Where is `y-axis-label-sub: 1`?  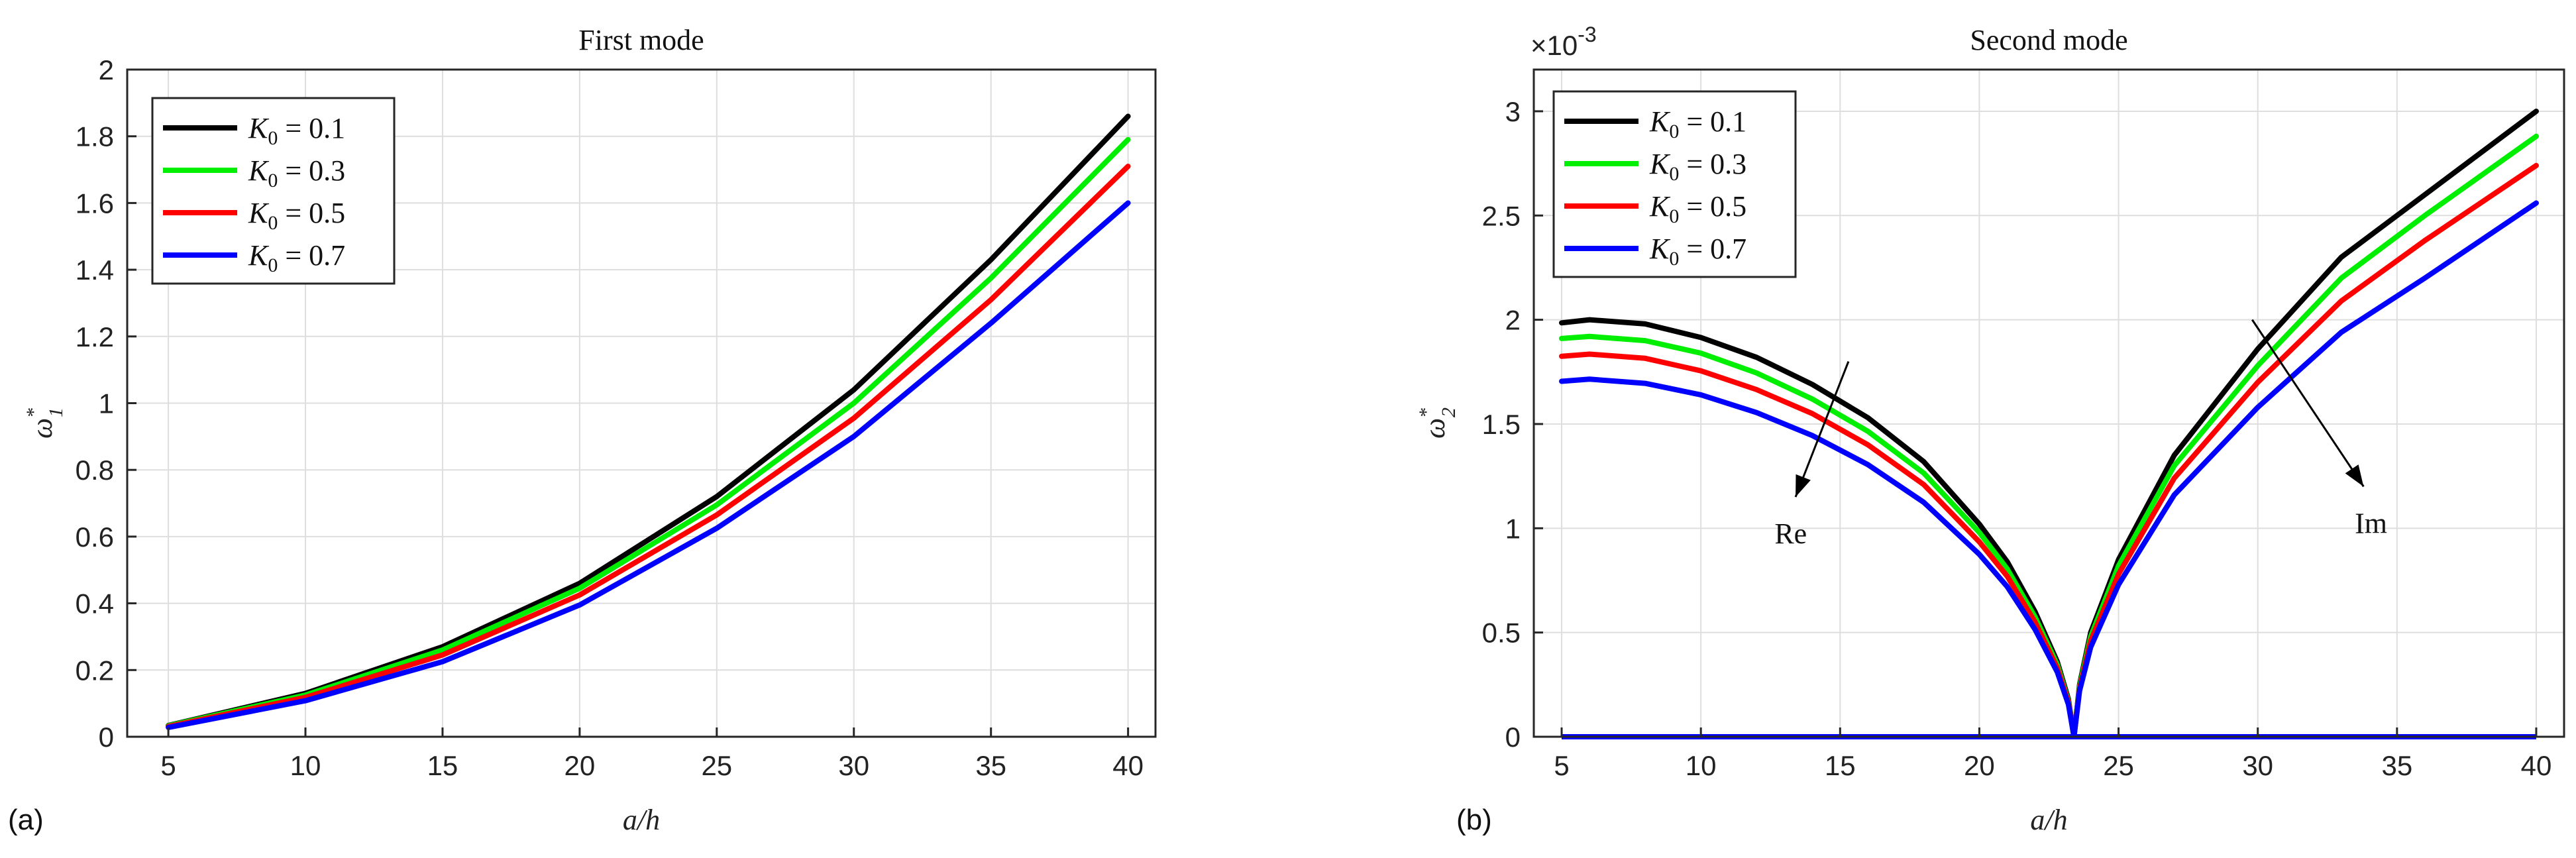 y-axis-label-sub: 1 is located at coordinates (56, 412).